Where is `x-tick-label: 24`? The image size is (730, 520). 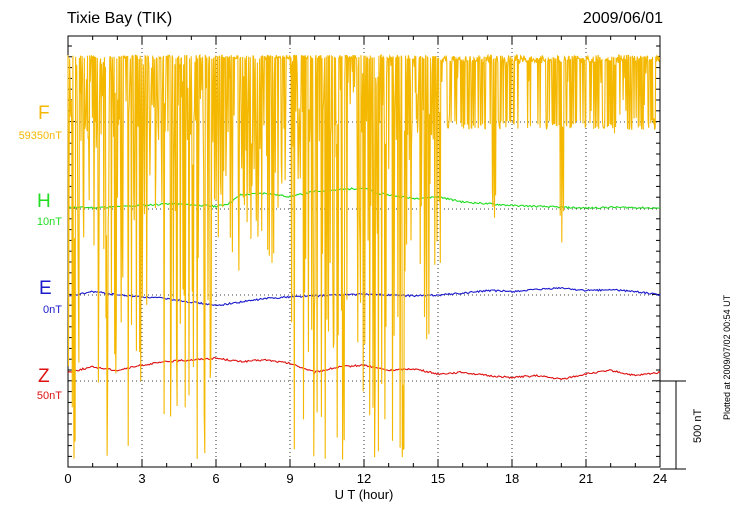
x-tick-label: 24 is located at coordinates (660, 478).